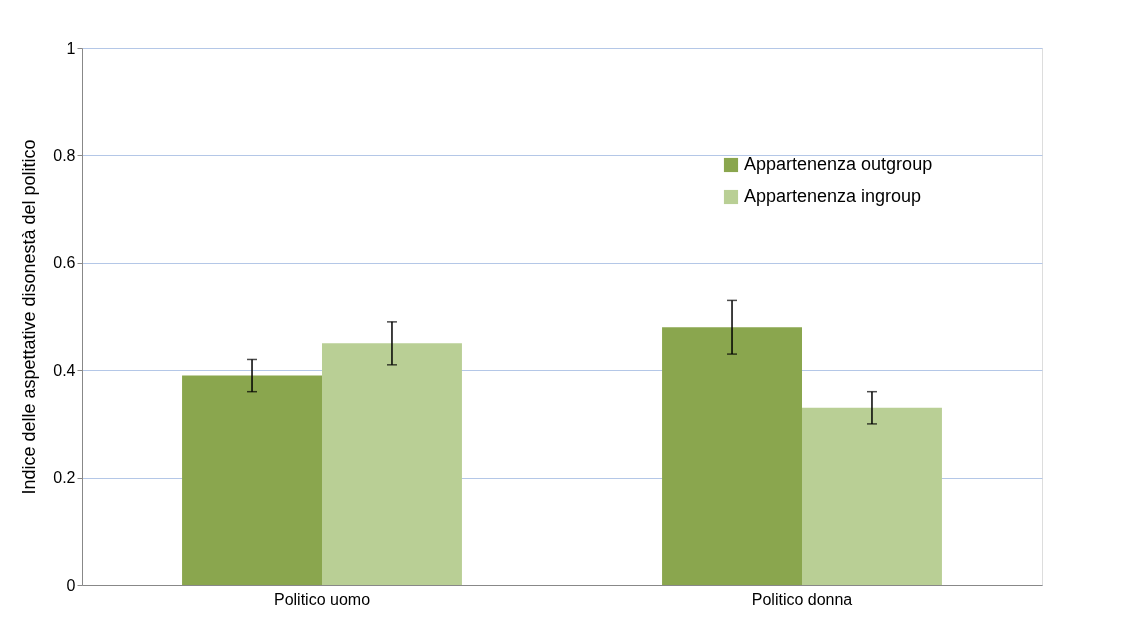 Image resolution: width=1124 pixels, height=632 pixels. Describe the element at coordinates (64, 155) in the screenshot. I see `y-tick-label: 0.8` at that location.